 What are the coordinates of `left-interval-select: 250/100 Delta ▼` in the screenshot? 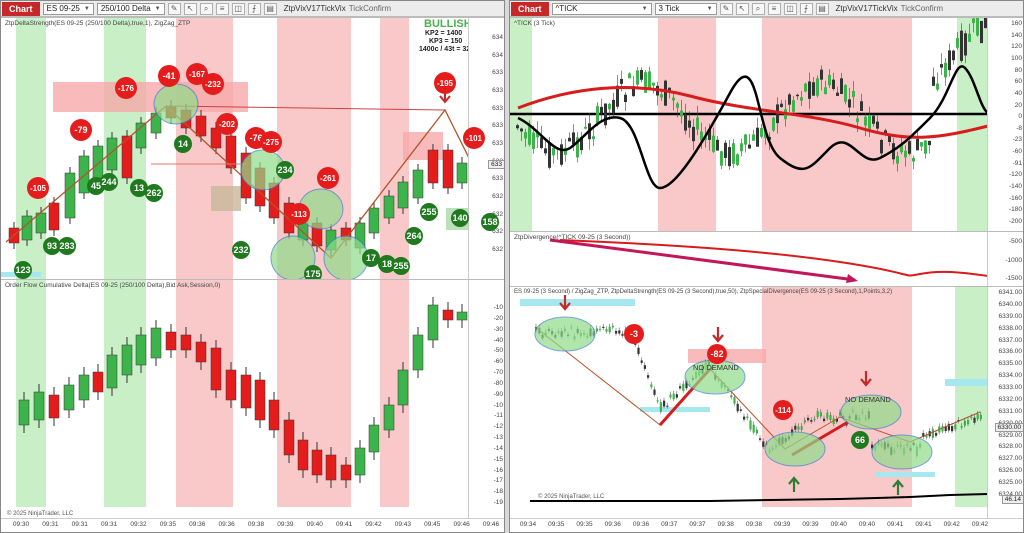 It's located at (130, 8).